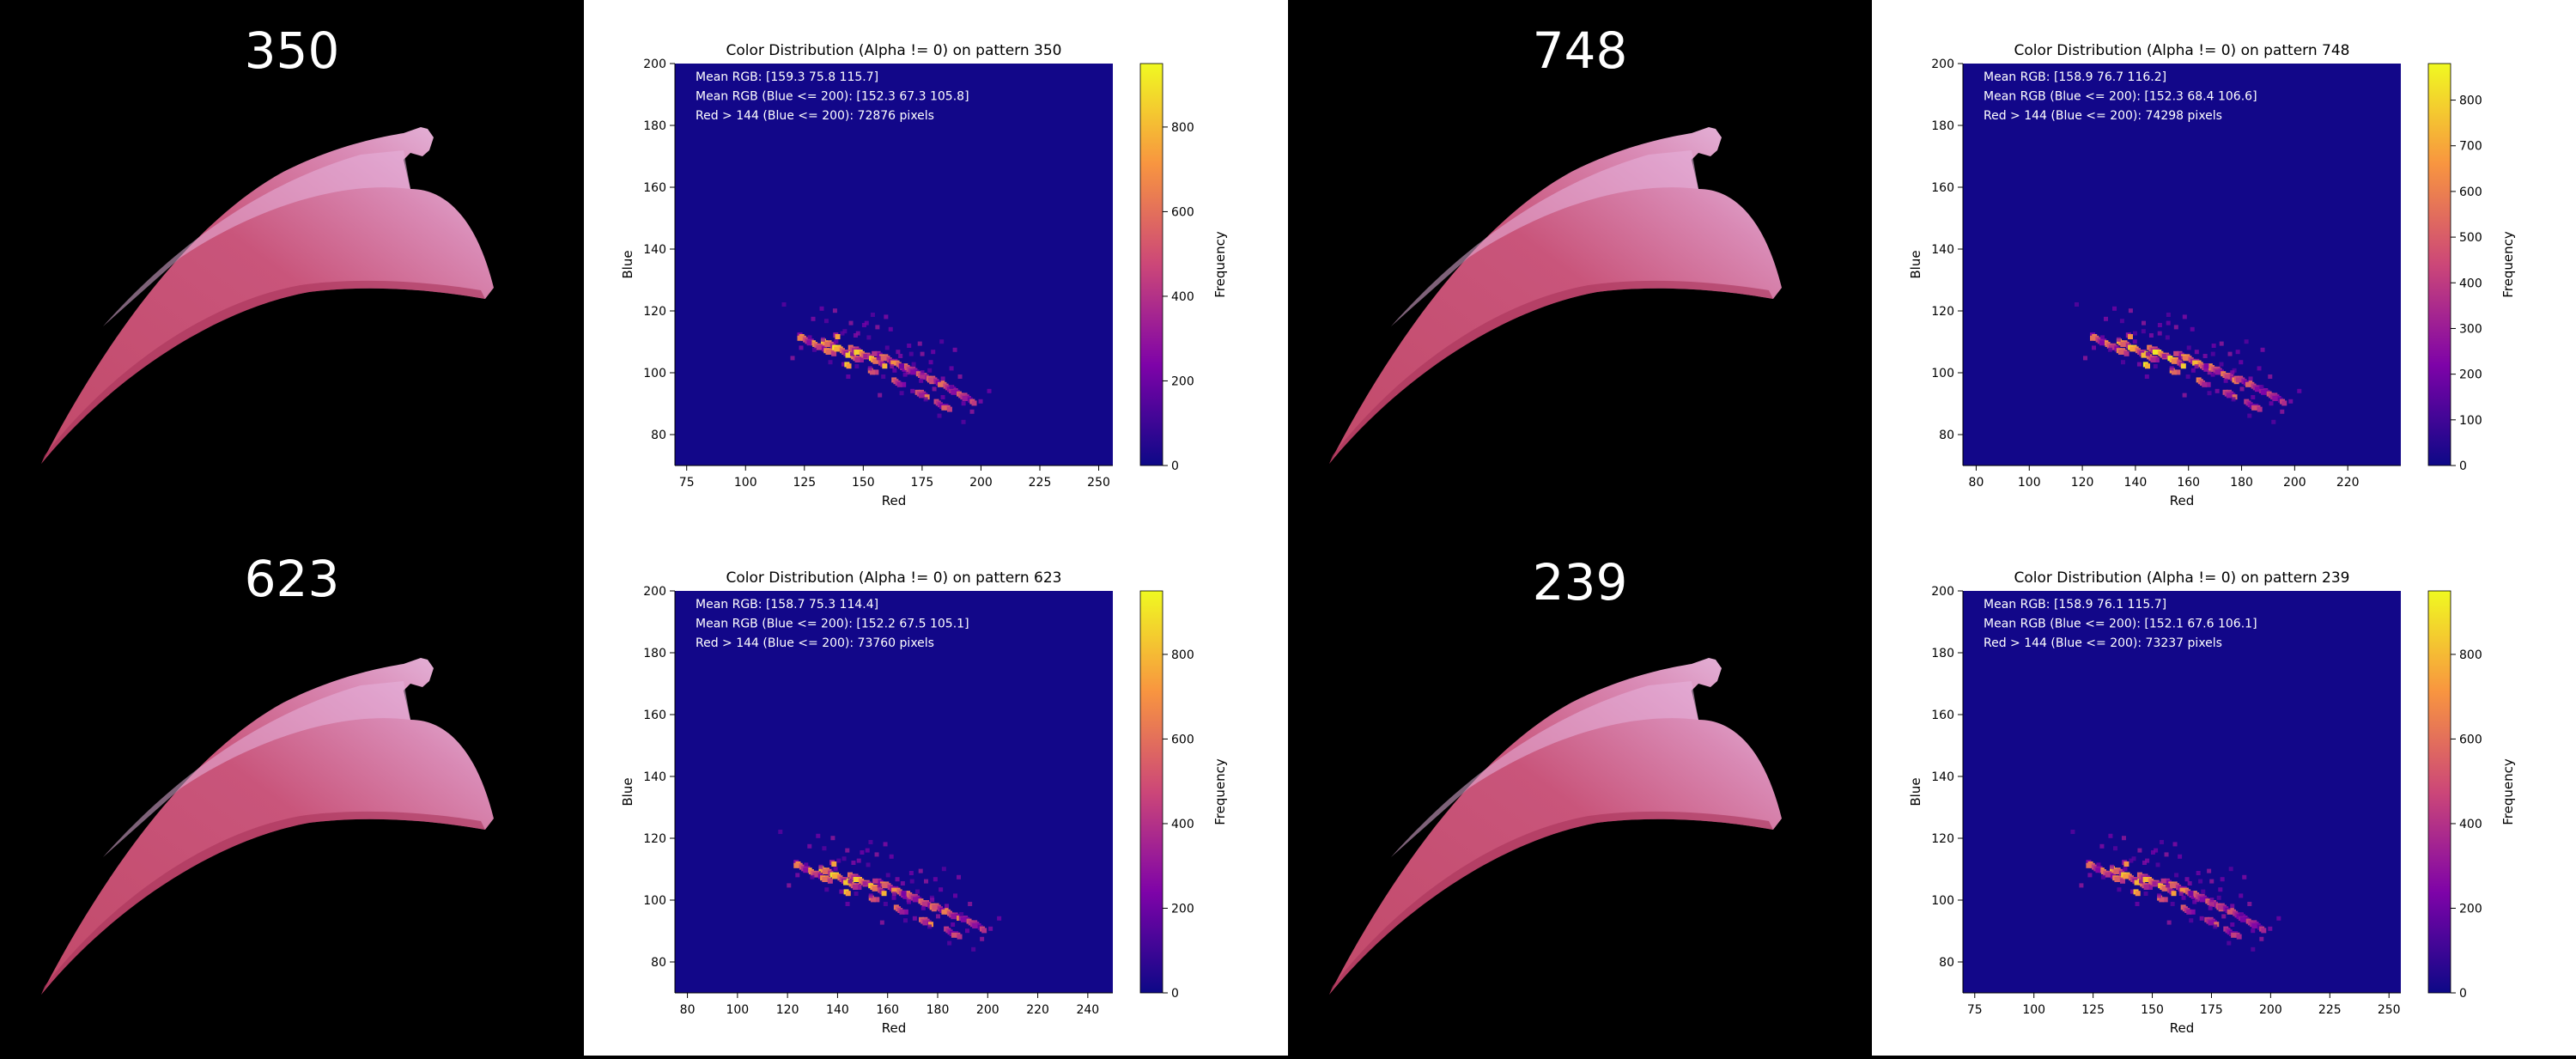 The width and height of the screenshot is (2576, 1059). I want to click on colorbar-tick-label: 400, so click(1182, 297).